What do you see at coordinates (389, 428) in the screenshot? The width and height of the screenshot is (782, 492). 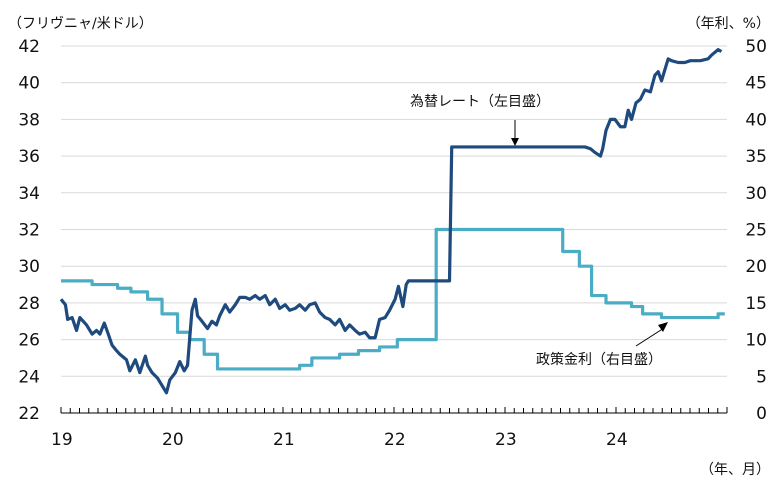 I see `x-axis: 19 20 21 22 23 24` at bounding box center [389, 428].